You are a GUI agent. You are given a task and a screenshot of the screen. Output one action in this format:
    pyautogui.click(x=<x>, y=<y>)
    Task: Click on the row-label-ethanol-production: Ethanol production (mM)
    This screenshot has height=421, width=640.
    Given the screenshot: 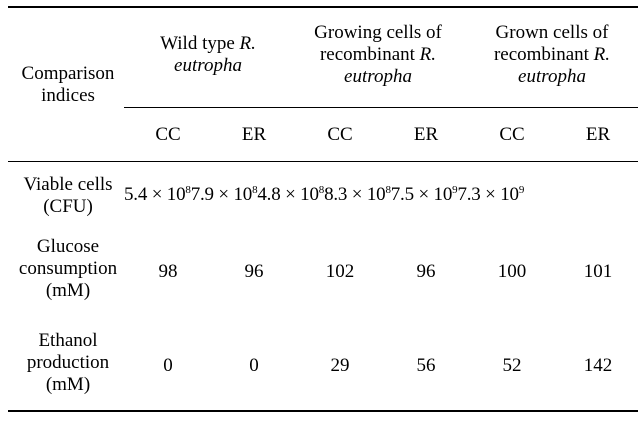 What is the action you would take?
    pyautogui.click(x=68, y=363)
    